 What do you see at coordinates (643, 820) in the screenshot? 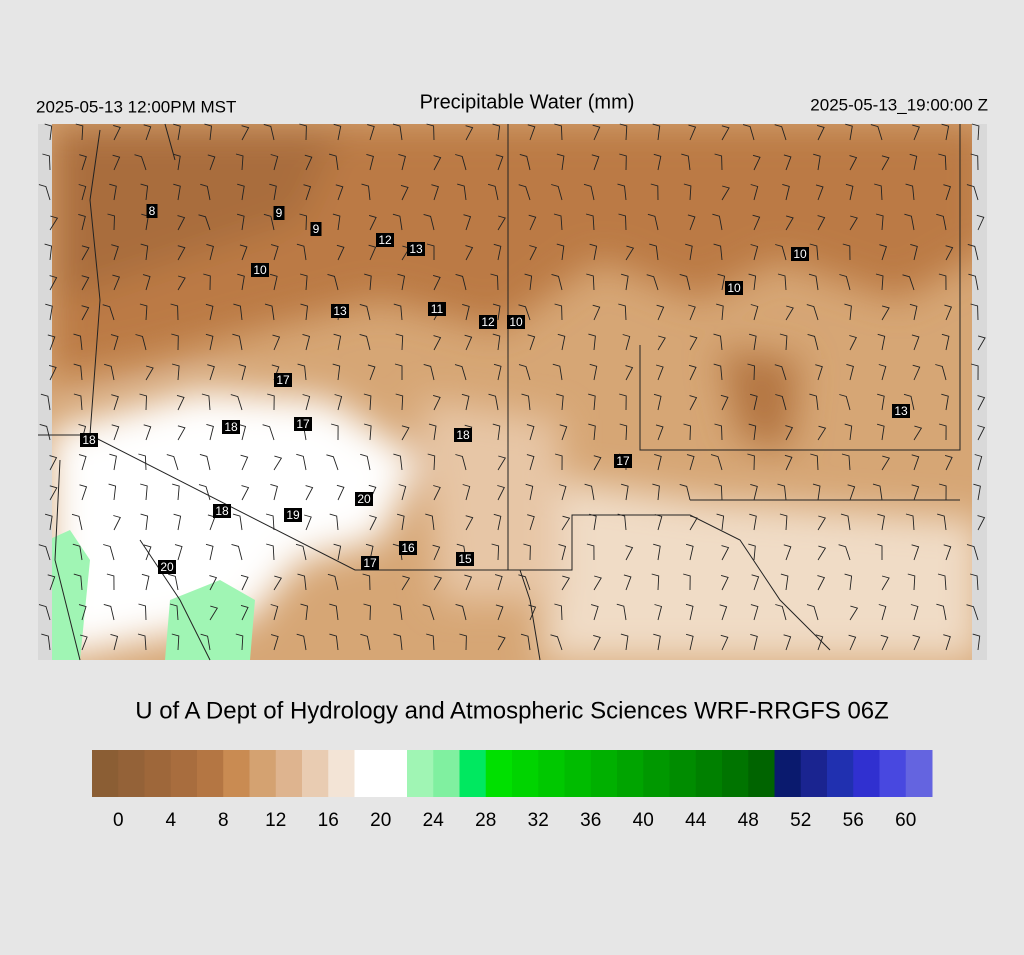
I see `colorbar-tick-label: 40` at bounding box center [643, 820].